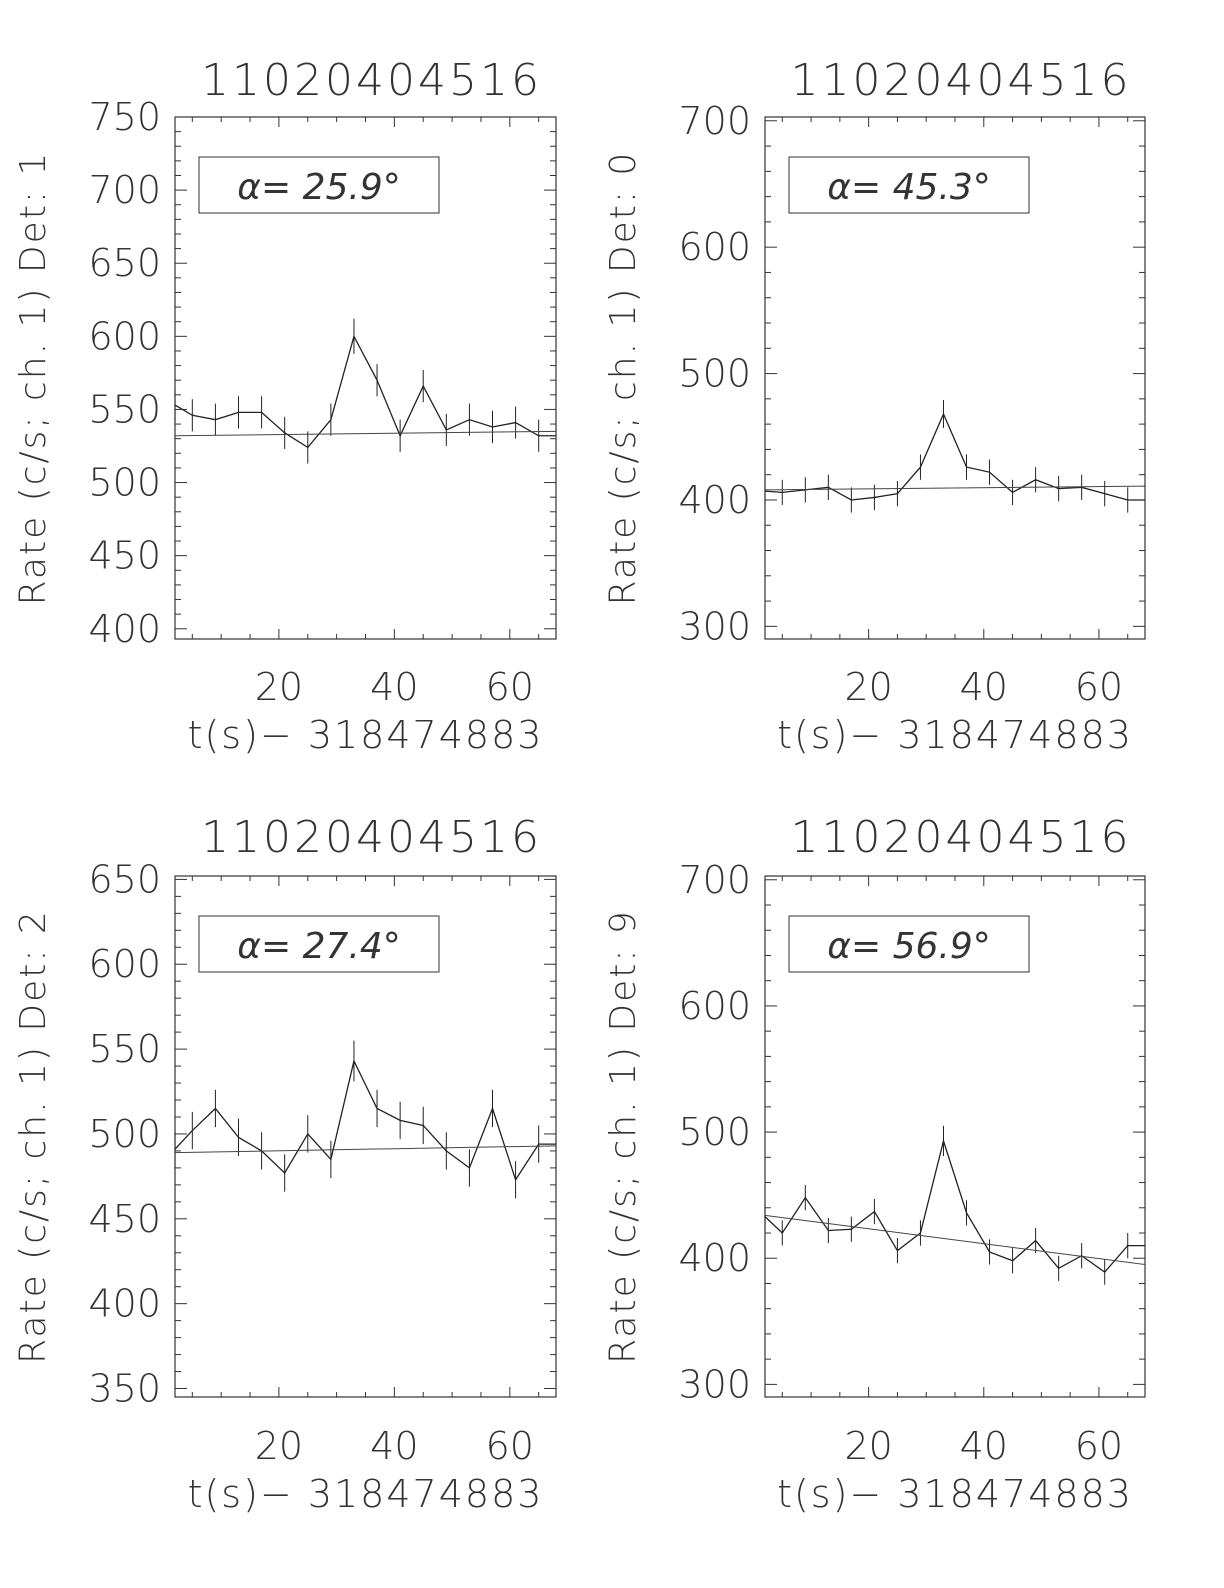  What do you see at coordinates (33, 378) in the screenshot?
I see `y-axis-label: Rate (c/s; ch. 1) Det: 1` at bounding box center [33, 378].